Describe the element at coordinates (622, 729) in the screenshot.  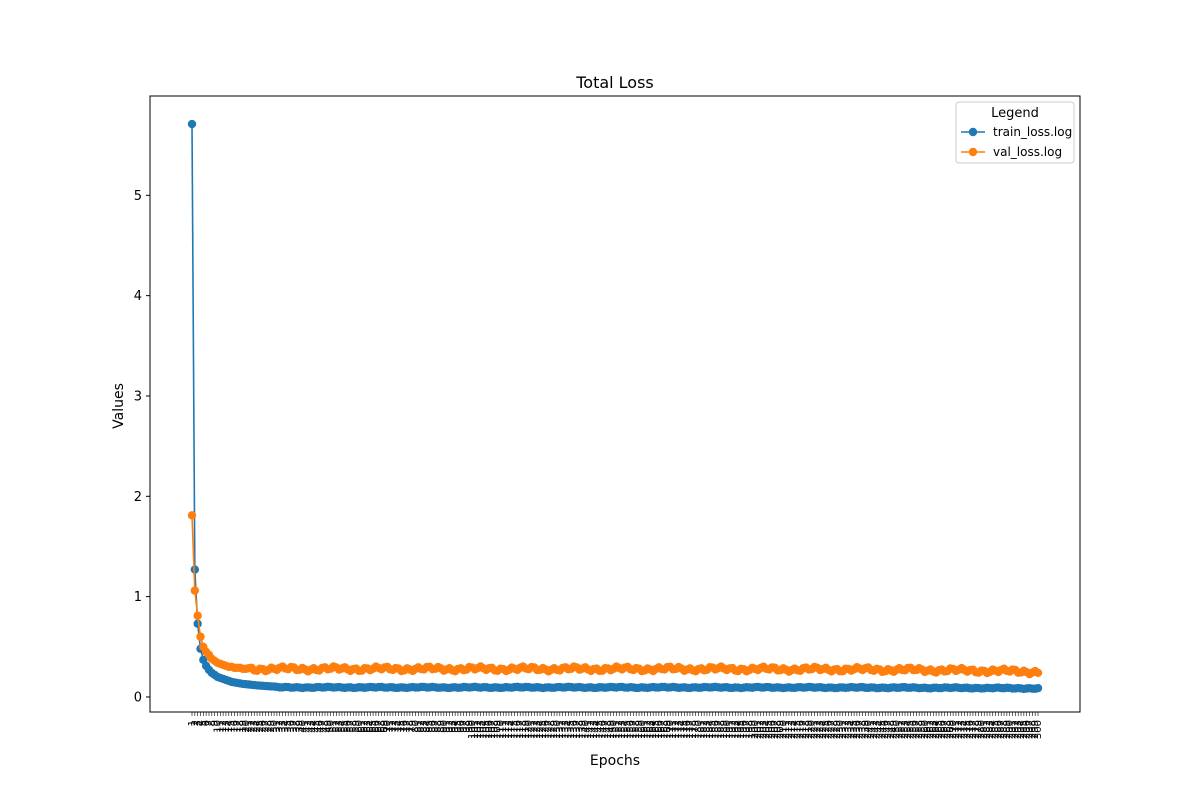
I see `x-tick-label: 153` at that location.